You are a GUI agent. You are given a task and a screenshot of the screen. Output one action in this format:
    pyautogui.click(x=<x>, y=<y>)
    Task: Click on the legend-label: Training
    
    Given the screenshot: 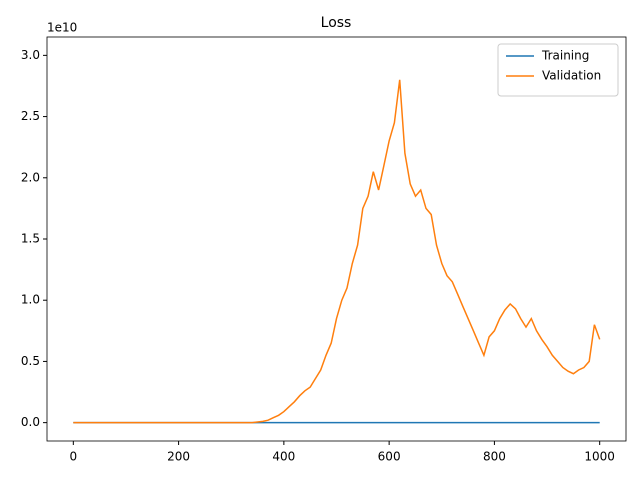 What is the action you would take?
    pyautogui.click(x=565, y=56)
    